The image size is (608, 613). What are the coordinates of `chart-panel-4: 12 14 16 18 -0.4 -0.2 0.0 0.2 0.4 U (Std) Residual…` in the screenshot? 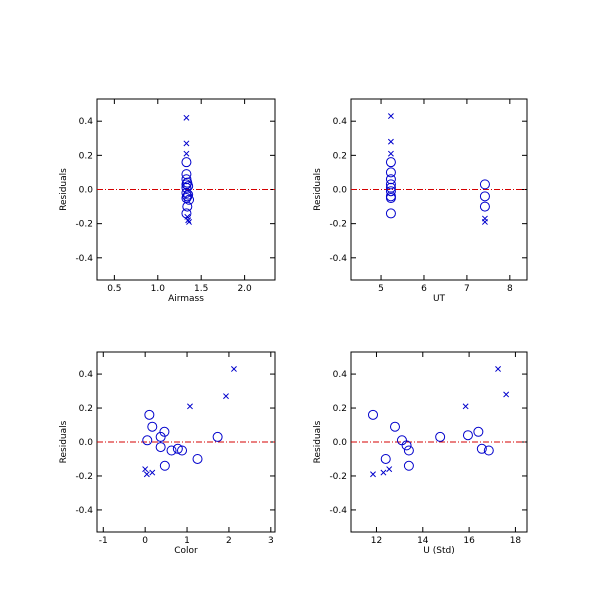 It's located at (420, 453).